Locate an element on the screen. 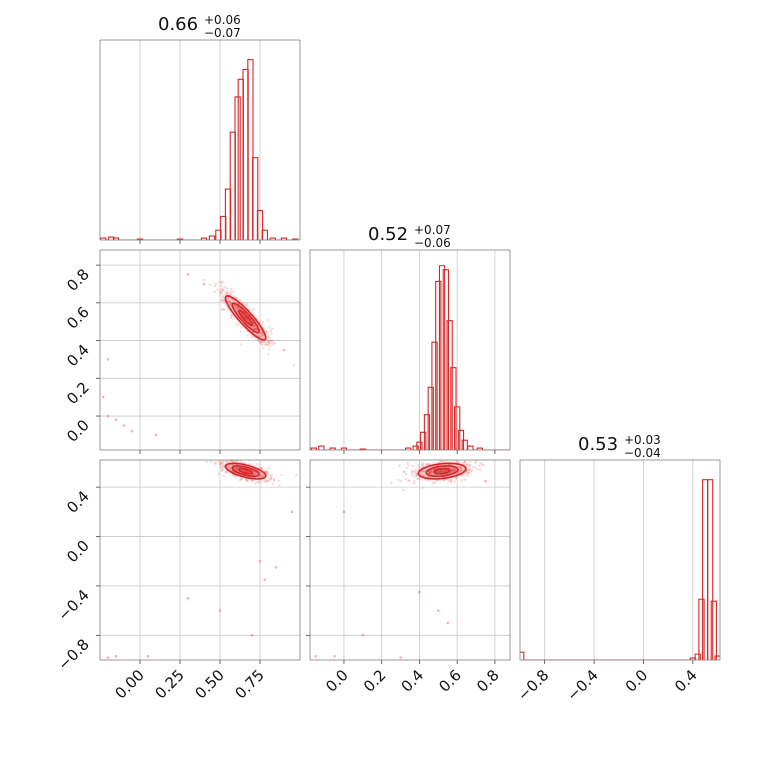  contour-line is located at coordinates (245, 318).